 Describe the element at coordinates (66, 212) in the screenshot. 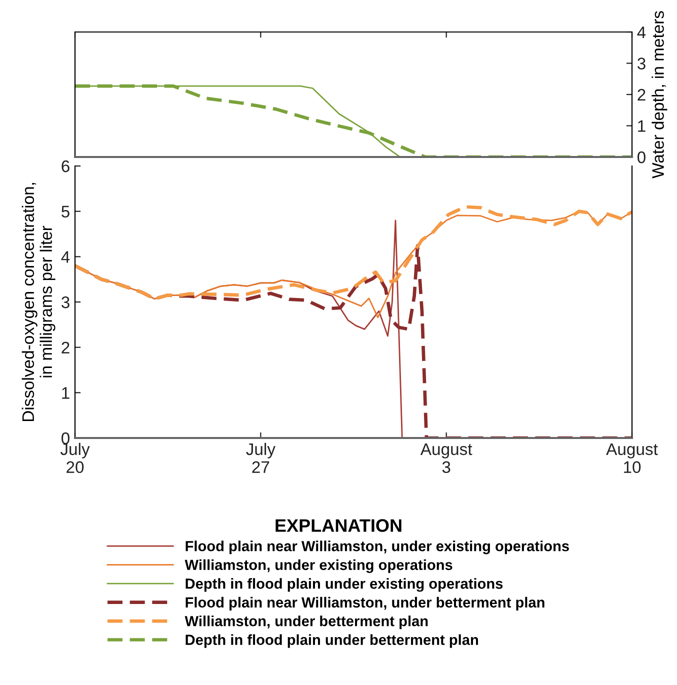

I see `y-tick-label: 5` at that location.